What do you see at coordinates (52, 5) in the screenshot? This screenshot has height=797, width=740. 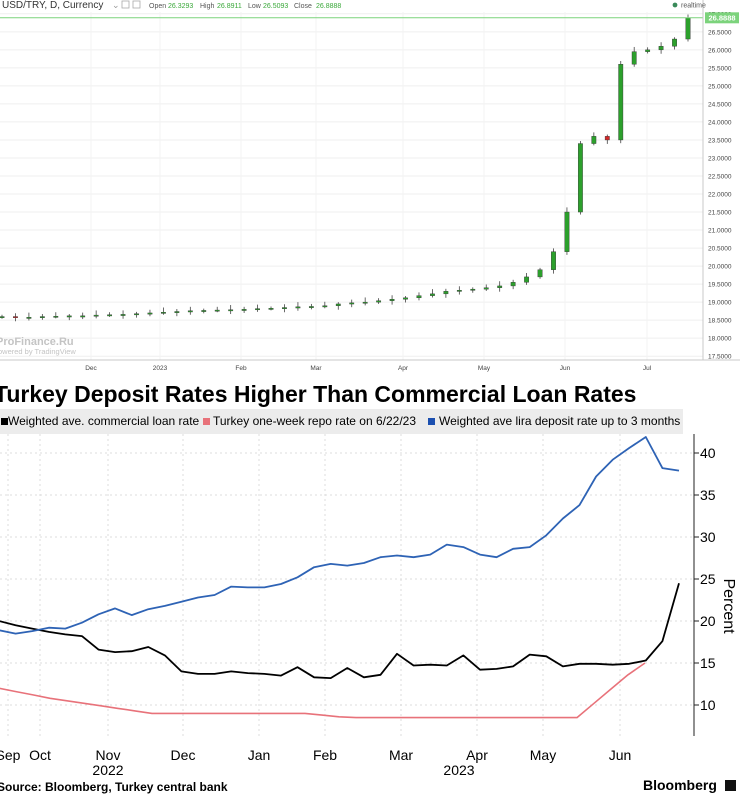 I see `symbol-label: USD/TRY, D, Currency` at bounding box center [52, 5].